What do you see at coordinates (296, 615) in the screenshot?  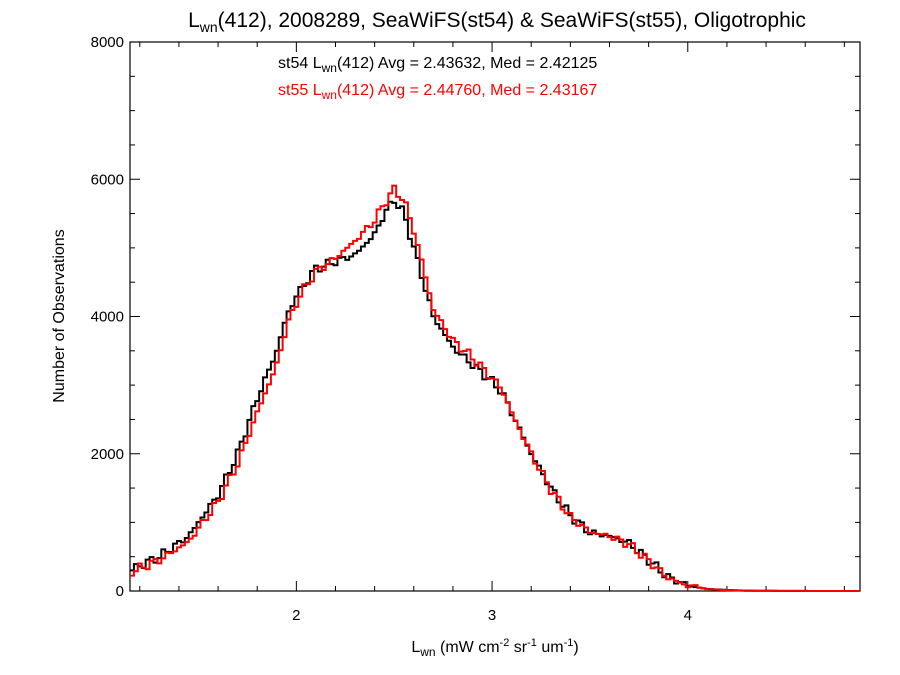 I see `x-tick-label: 2` at bounding box center [296, 615].